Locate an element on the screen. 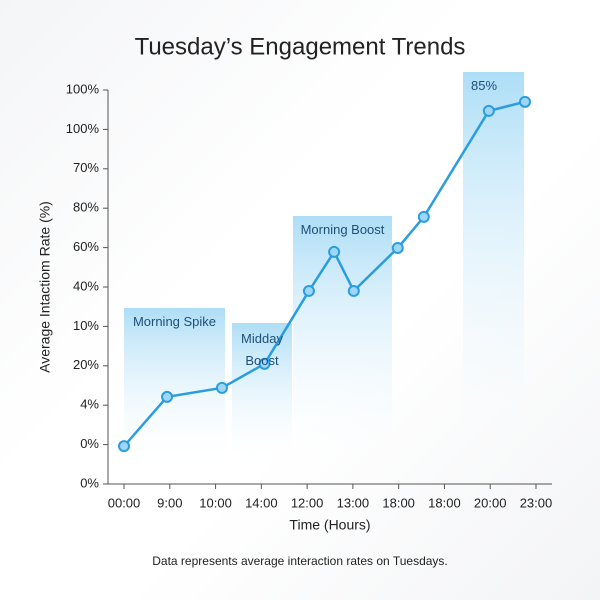  x-axis-label: Time (Hours) is located at coordinates (329, 525).